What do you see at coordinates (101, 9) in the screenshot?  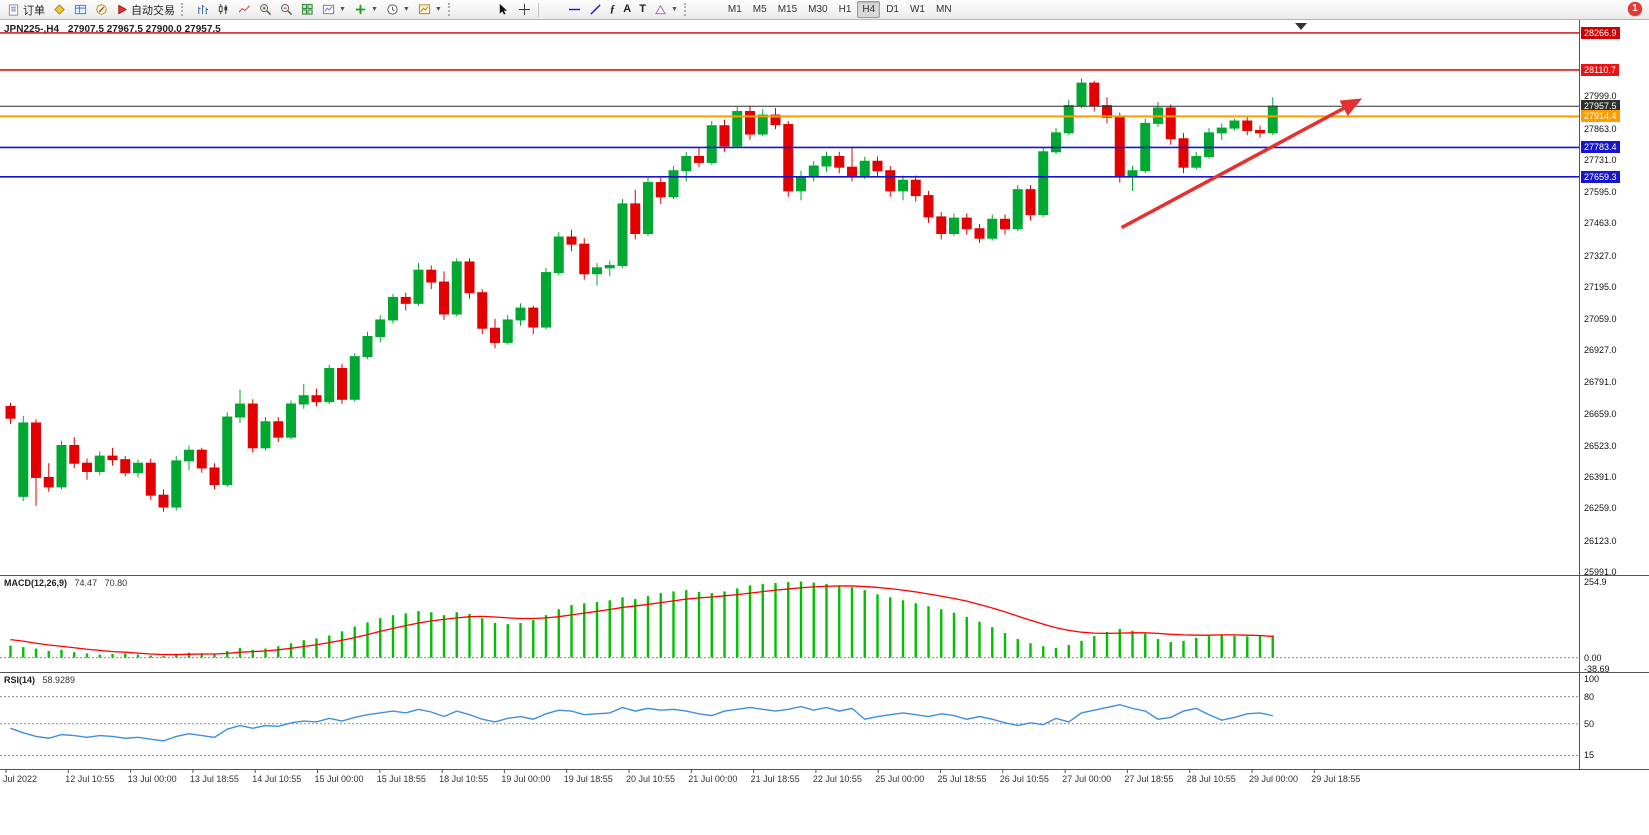 I see `navigator-button` at bounding box center [101, 9].